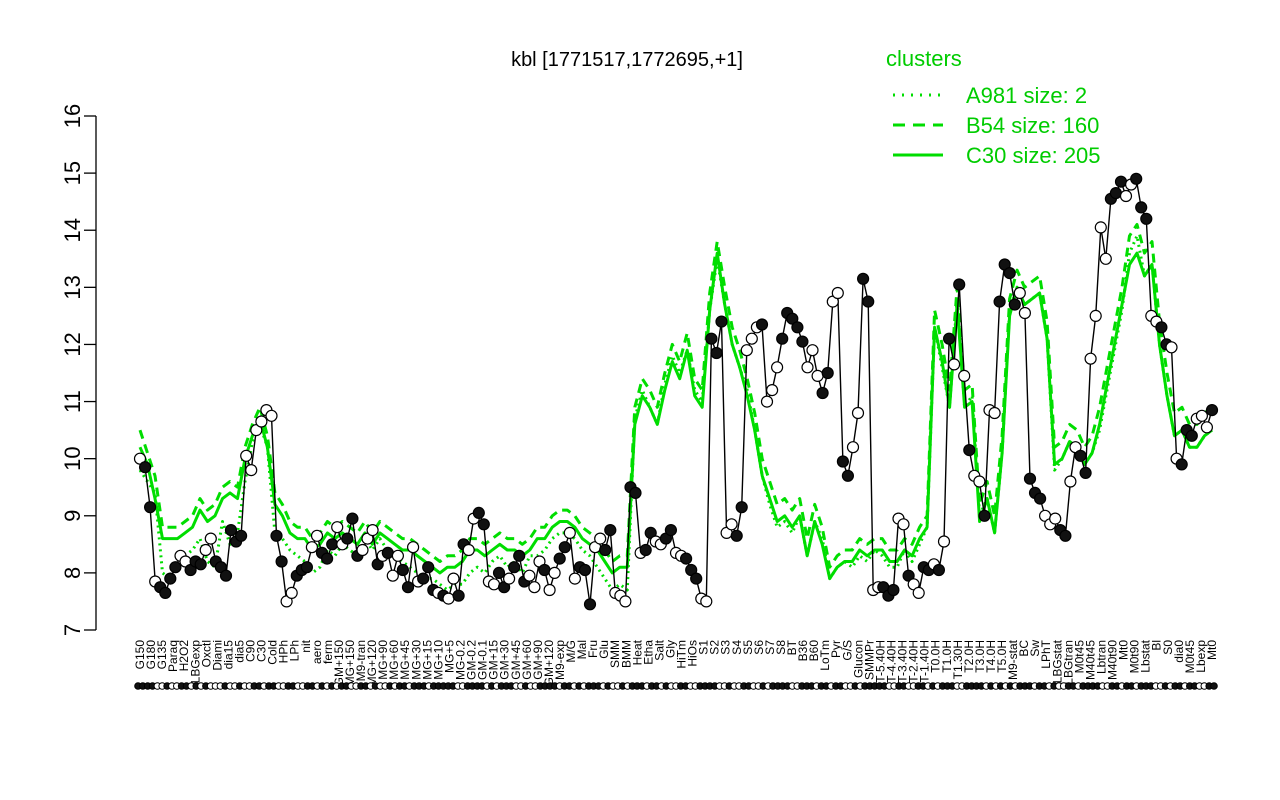 The height and width of the screenshot is (800, 1280). Describe the element at coordinates (869, 660) in the screenshot. I see `x-tick-label: SMMPr` at that location.